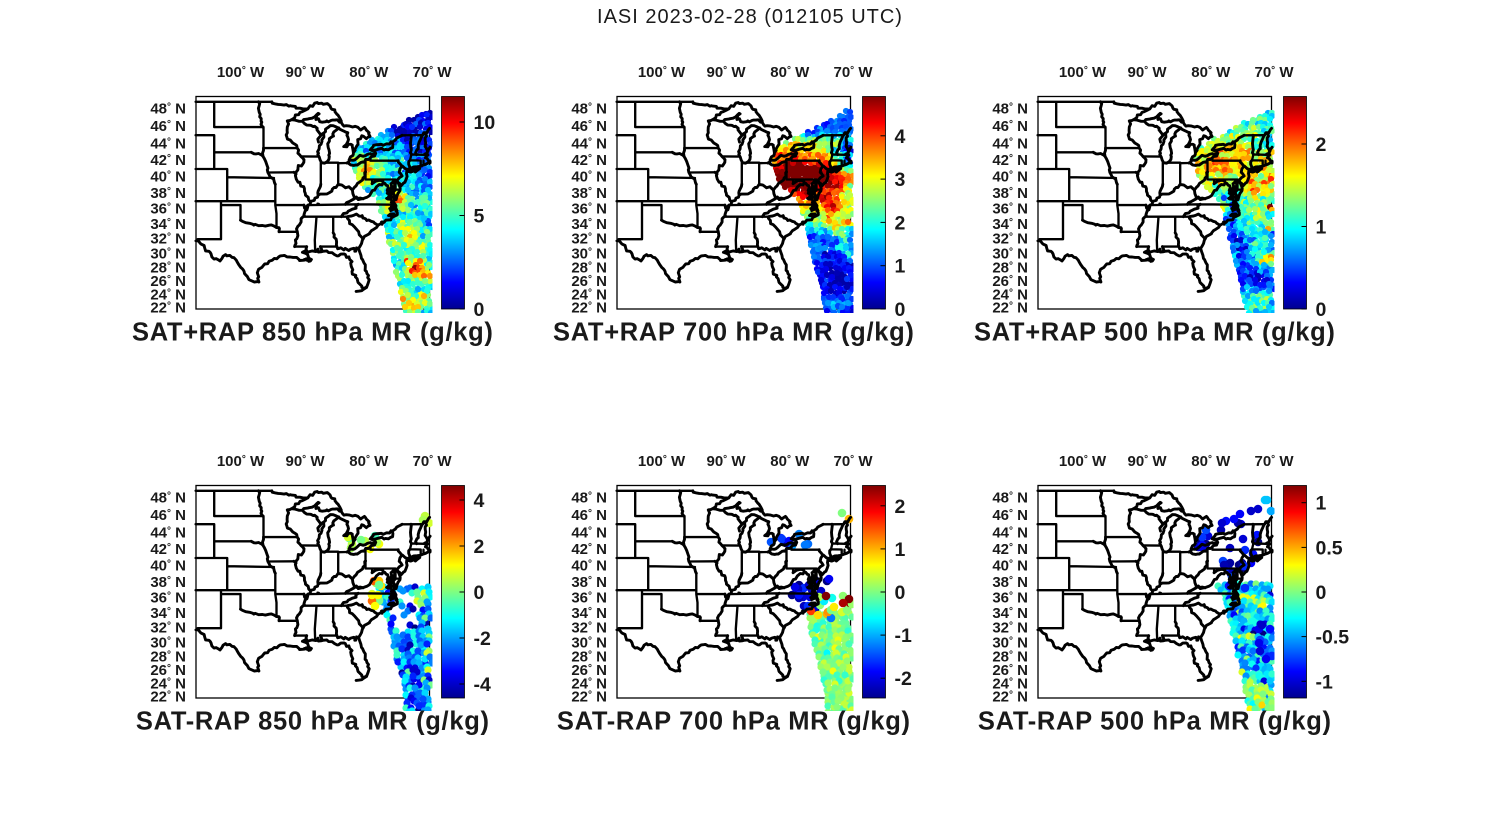  What do you see at coordinates (750, 17) in the screenshot?
I see `svg-text: IASI 2023-02-28 (012105 UTC)` at bounding box center [750, 17].